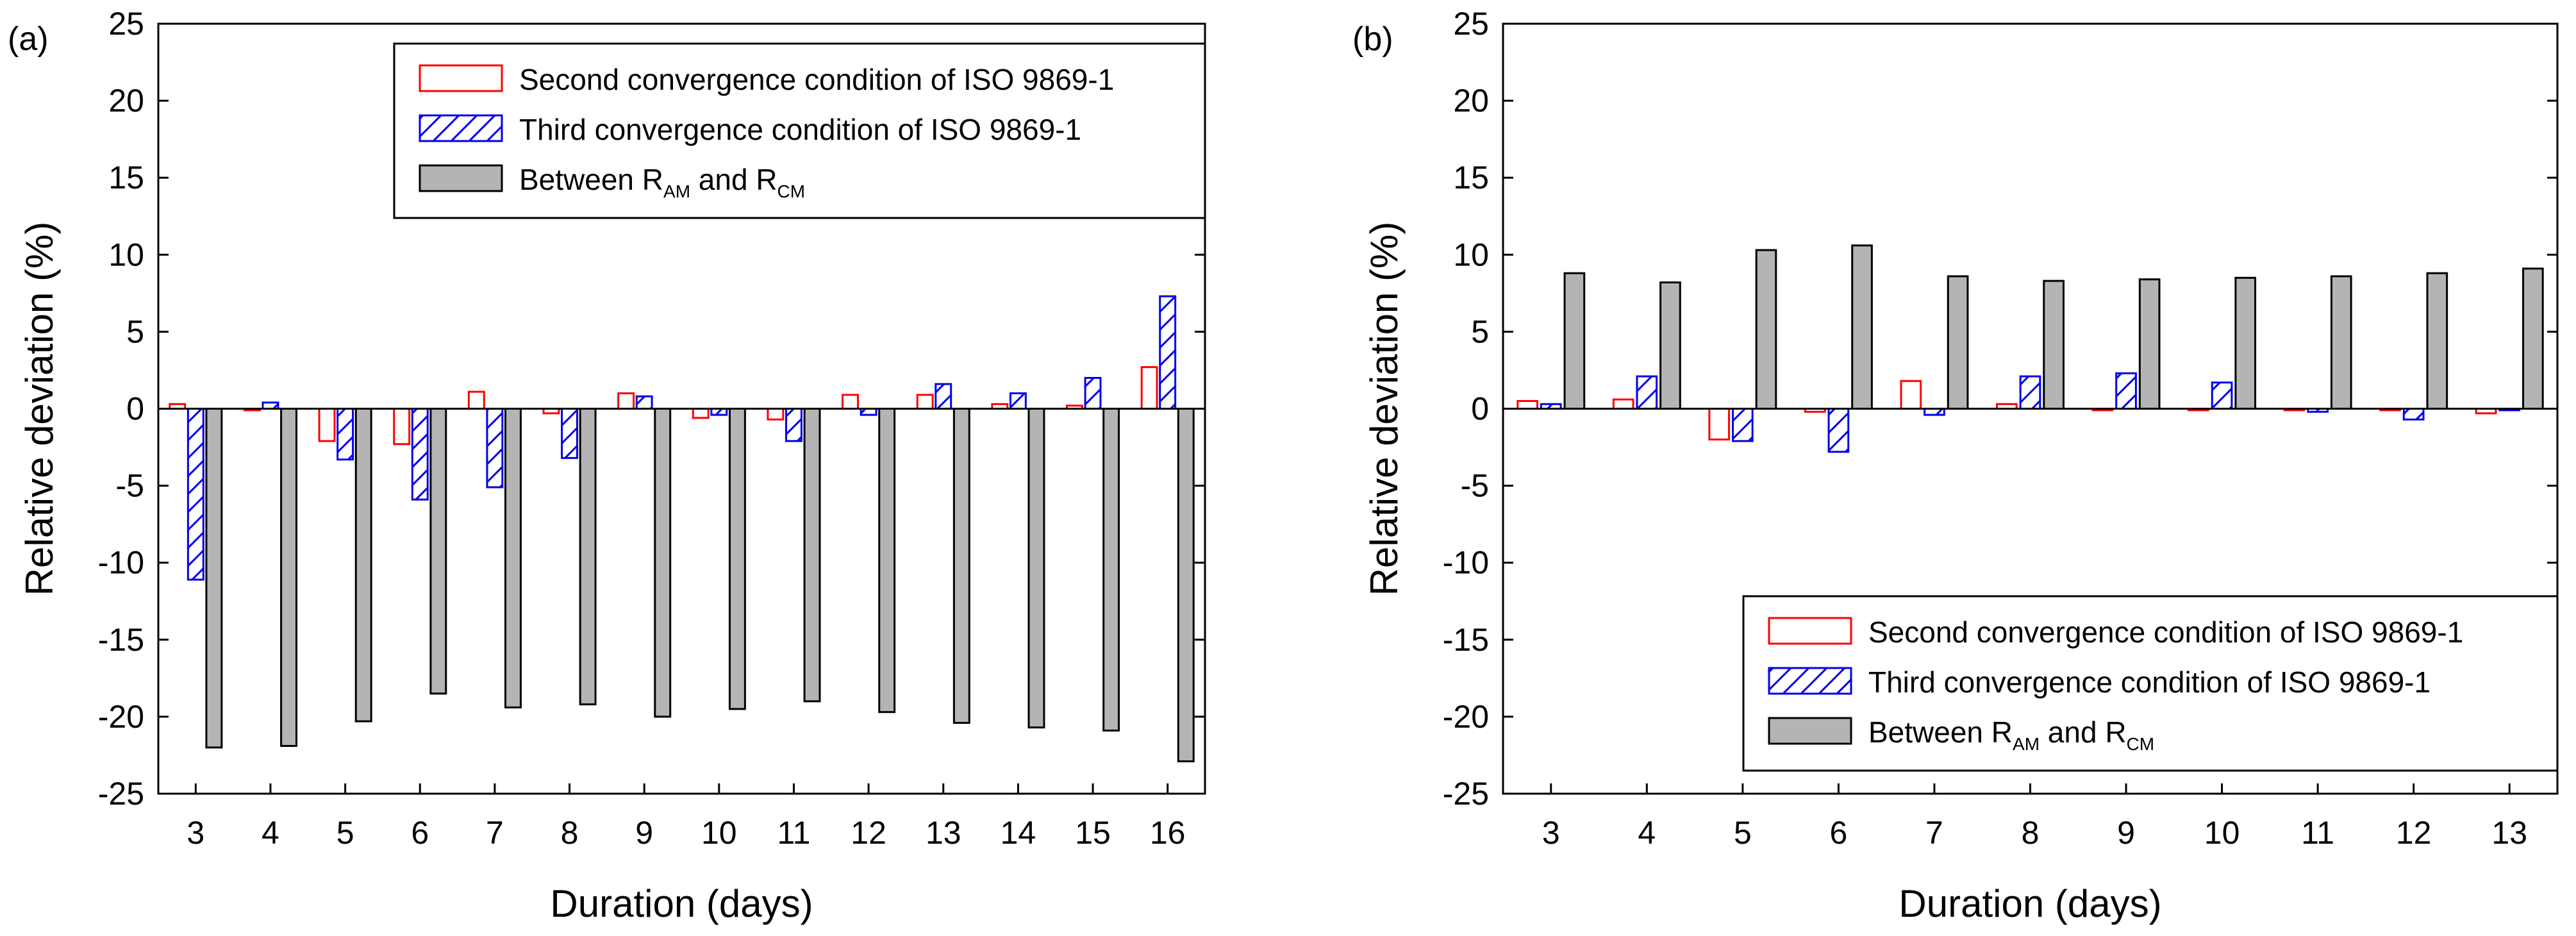  I want to click on panel-label: (a), so click(29, 39).